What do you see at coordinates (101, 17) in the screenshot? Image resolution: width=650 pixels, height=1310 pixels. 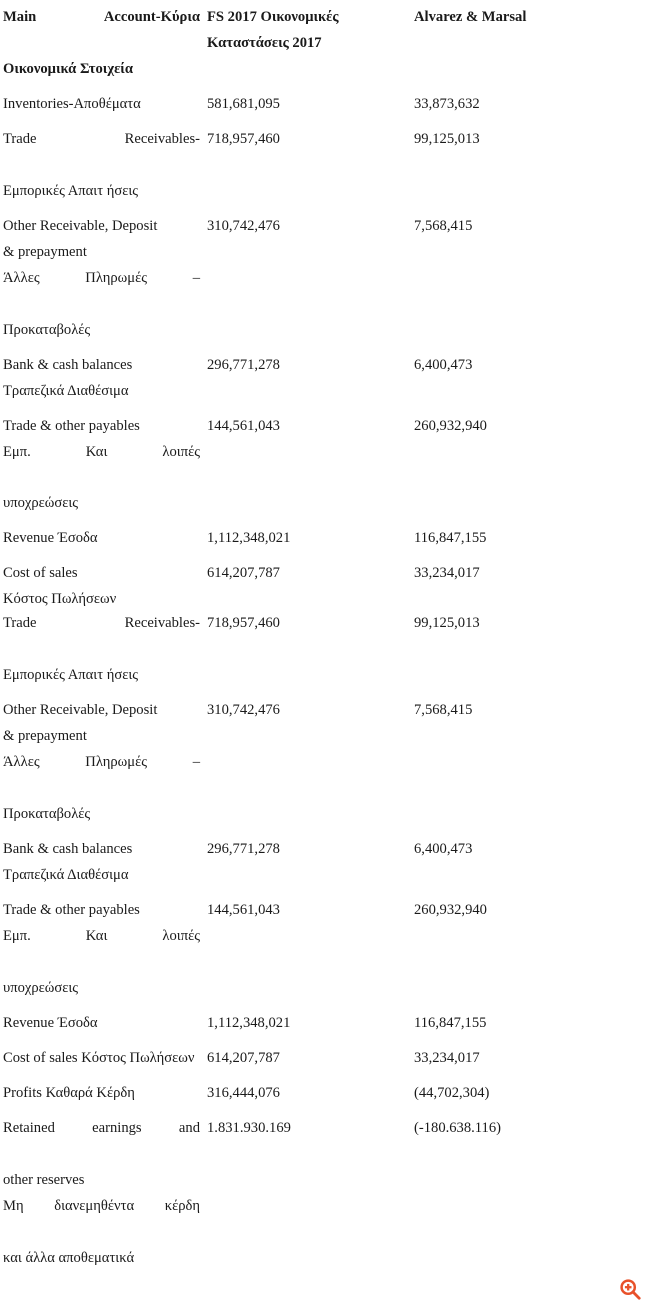 I see `header-line: Main Account-Κύρια` at bounding box center [101, 17].